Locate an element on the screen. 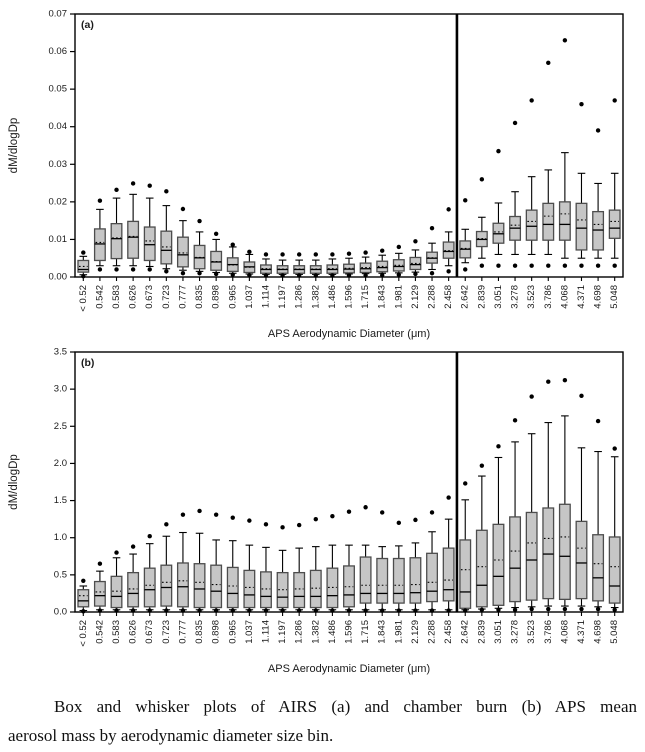  panel-b-box-0.723 is located at coordinates (166, 567).